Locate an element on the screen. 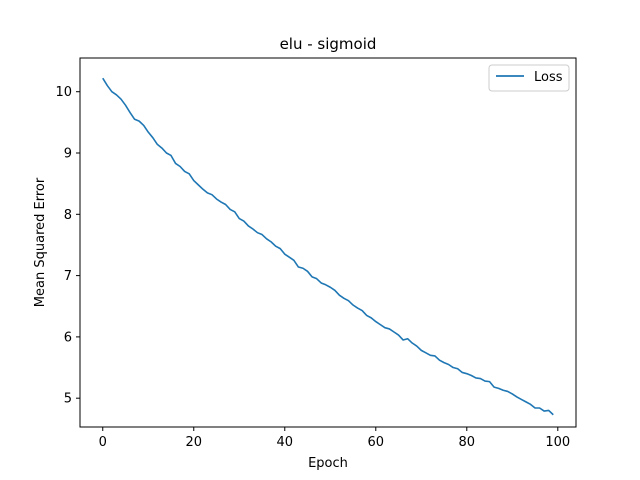 This screenshot has width=640, height=480. x-tick-label: 60 is located at coordinates (376, 442).